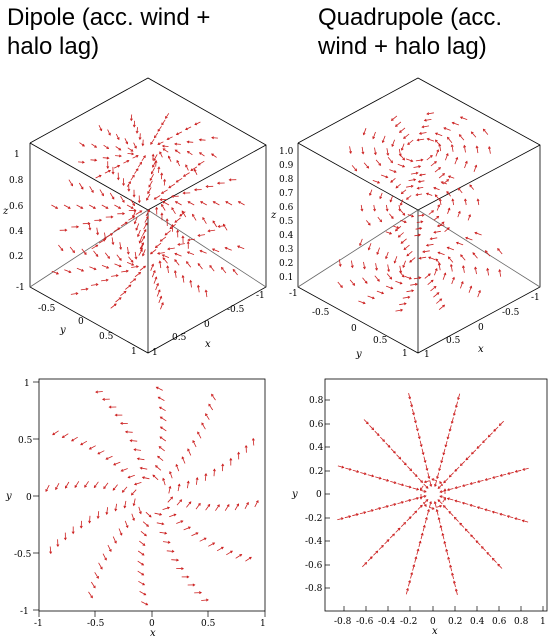 The width and height of the screenshot is (555, 638). Describe the element at coordinates (422, 488) in the screenshot. I see `quadrupole-2d-ring-arrow` at that location.